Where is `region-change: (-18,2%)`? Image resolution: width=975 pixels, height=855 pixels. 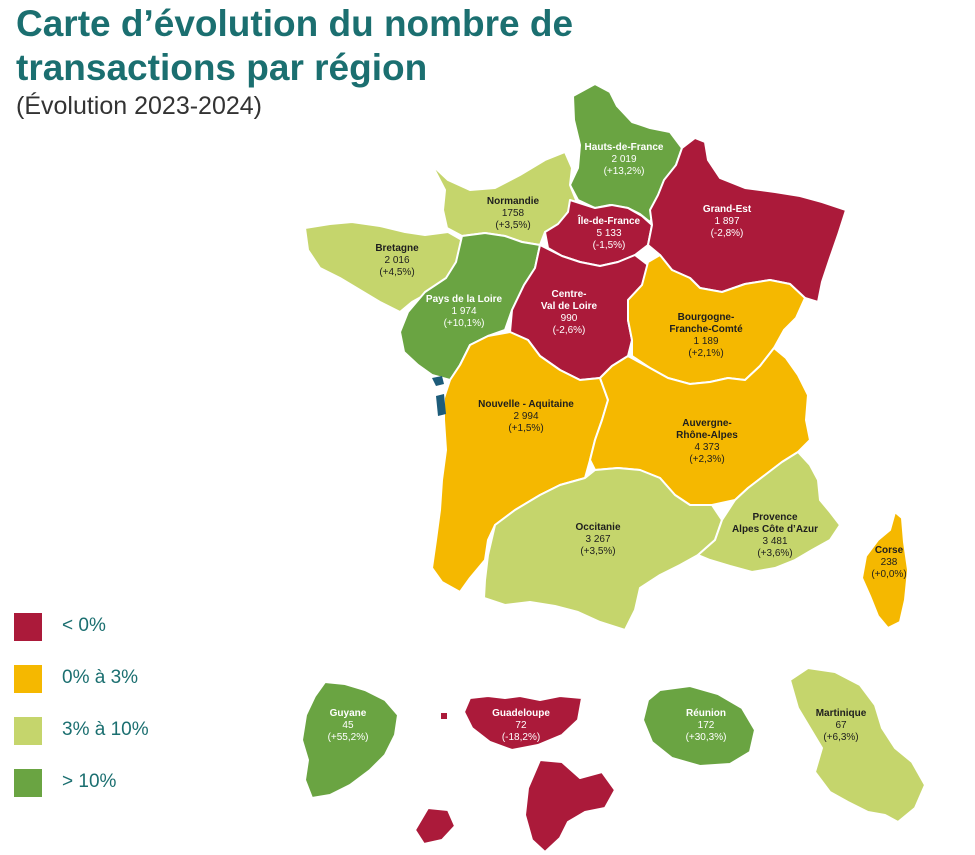
region-change: (-18,2%) is located at coordinates (521, 737).